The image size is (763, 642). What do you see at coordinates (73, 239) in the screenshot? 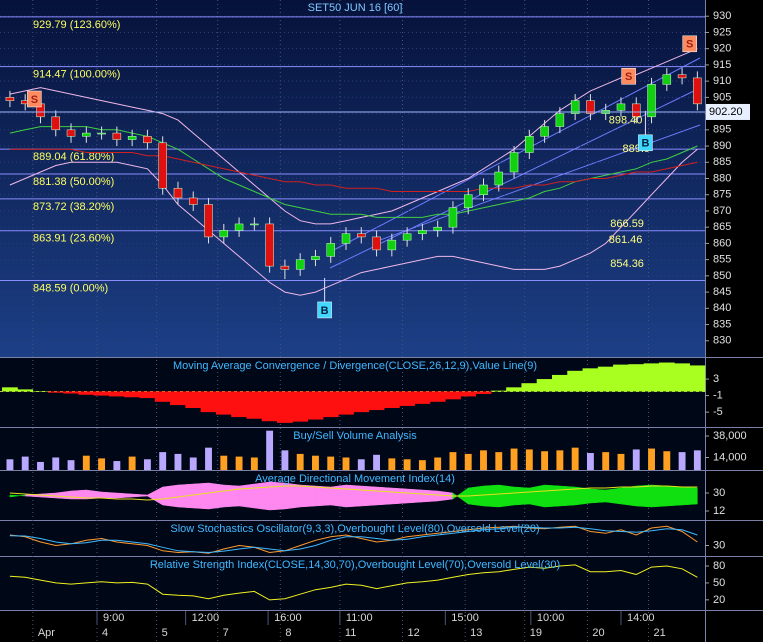
I see `fib-label: 863.91 (23.60%)` at bounding box center [73, 239].